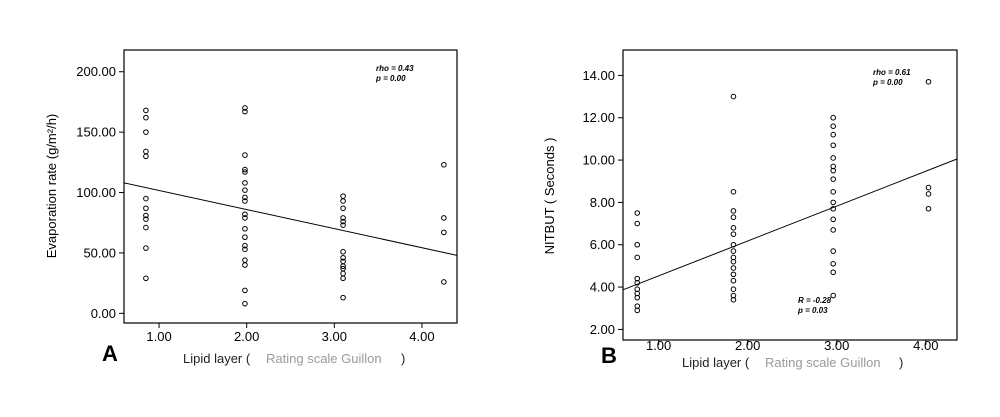  I want to click on y-axis-label-b: NITBUT ( Seconds ), so click(549, 196).